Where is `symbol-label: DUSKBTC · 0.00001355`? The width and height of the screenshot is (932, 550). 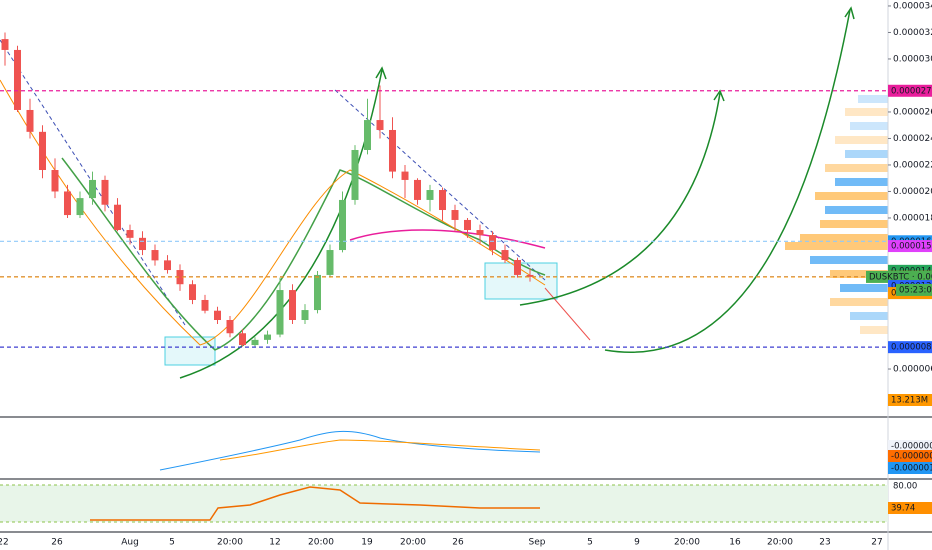 symbol-label: DUSKBTC · 0.00001355 is located at coordinates (900, 277).